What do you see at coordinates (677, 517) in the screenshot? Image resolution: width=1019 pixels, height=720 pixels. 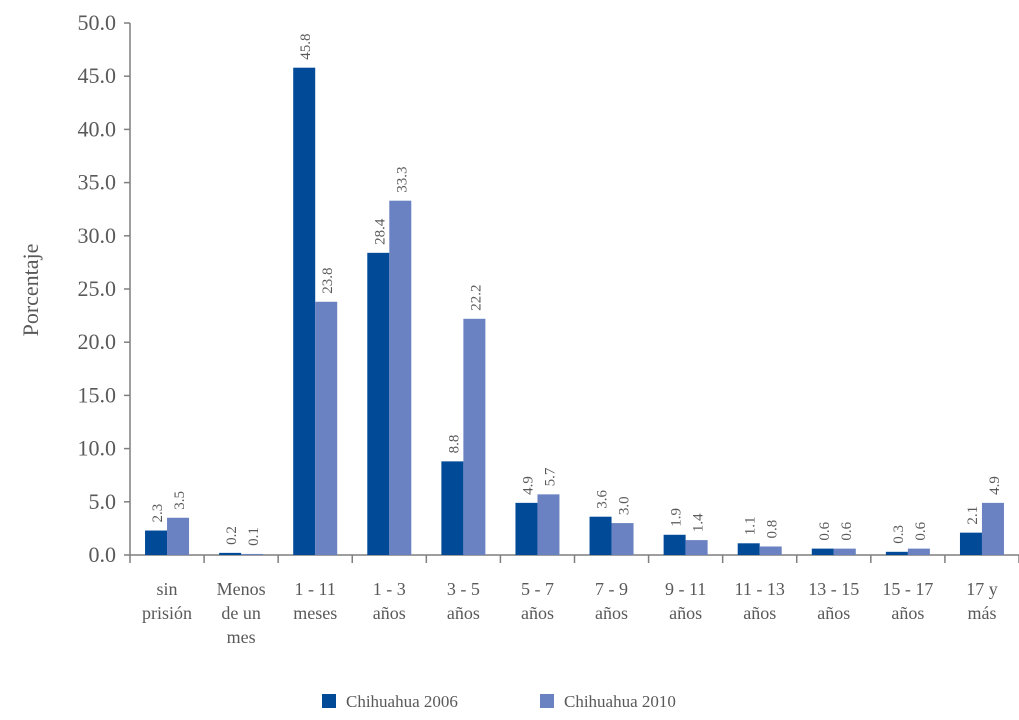 I see `data-label: 1.9` at bounding box center [677, 517].